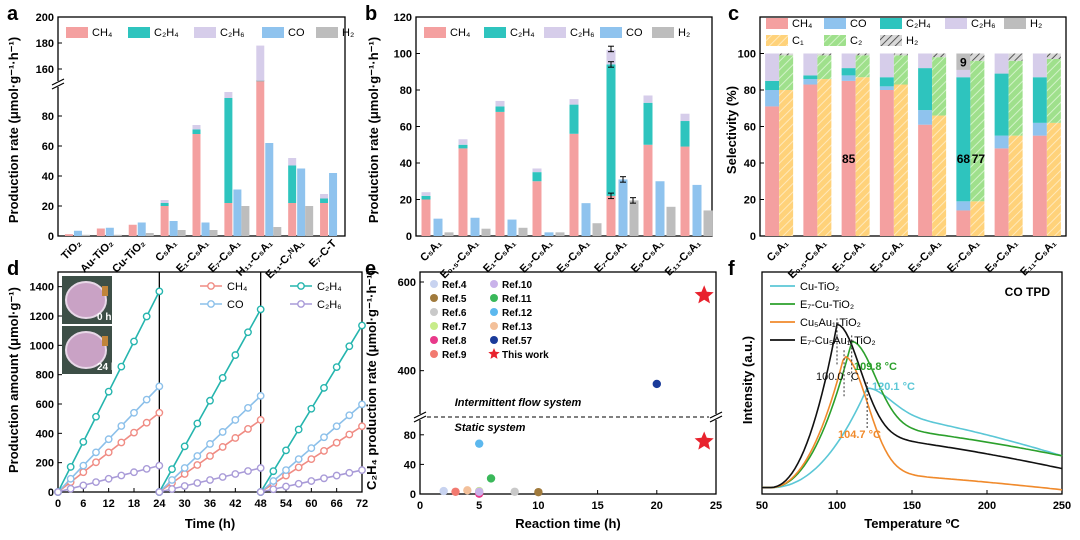 The image size is (1080, 540). I want to click on y-tick-label: 80, so click(410, 436).